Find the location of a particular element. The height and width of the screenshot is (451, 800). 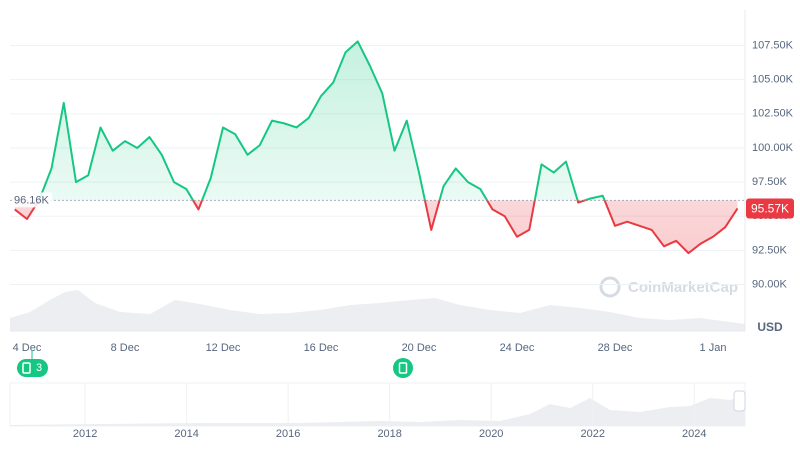

x-tick-label: 24 Dec is located at coordinates (517, 348).